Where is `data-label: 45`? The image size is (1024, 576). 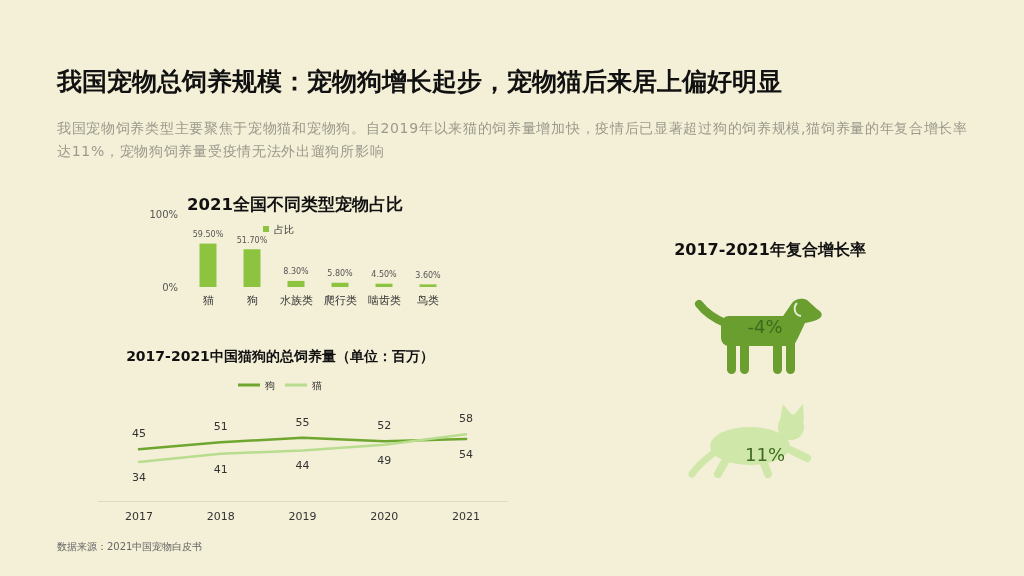
data-label: 45 is located at coordinates (138, 434).